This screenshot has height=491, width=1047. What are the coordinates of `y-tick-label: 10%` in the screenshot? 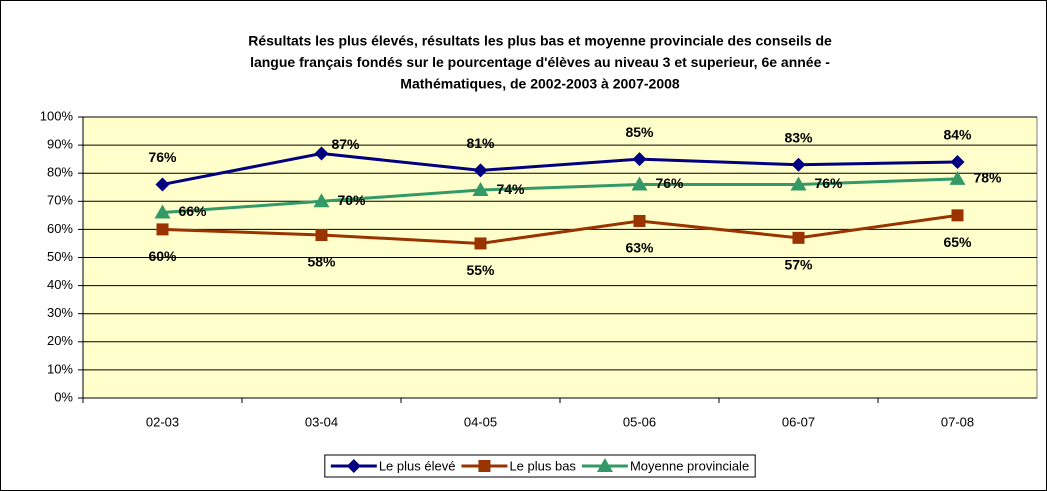 It's located at (60, 368).